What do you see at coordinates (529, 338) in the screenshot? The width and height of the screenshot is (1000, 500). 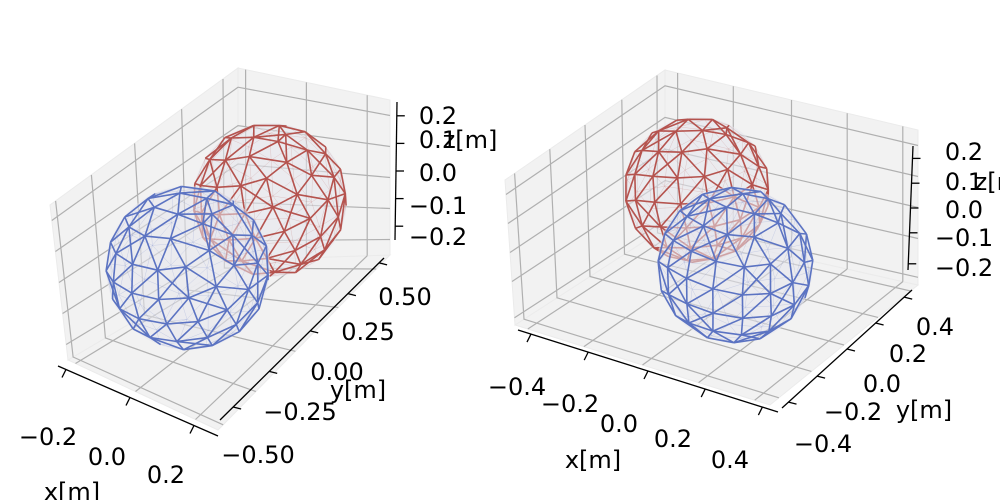 I see `x-tick-mark` at bounding box center [529, 338].